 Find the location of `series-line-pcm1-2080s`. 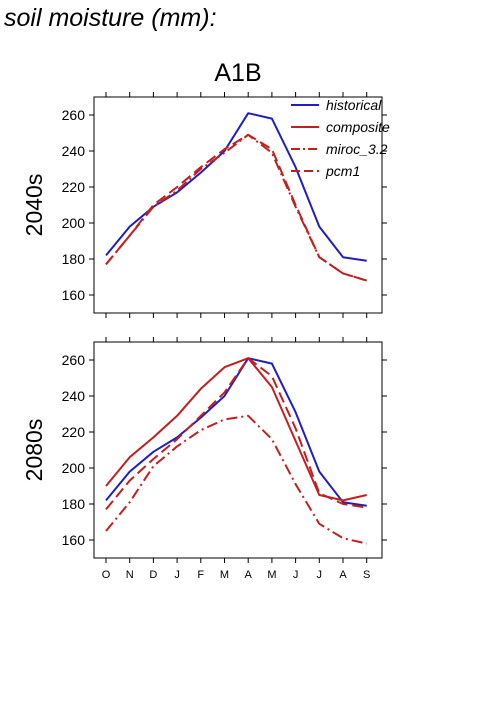

series-line-pcm1-2080s is located at coordinates (236, 434).